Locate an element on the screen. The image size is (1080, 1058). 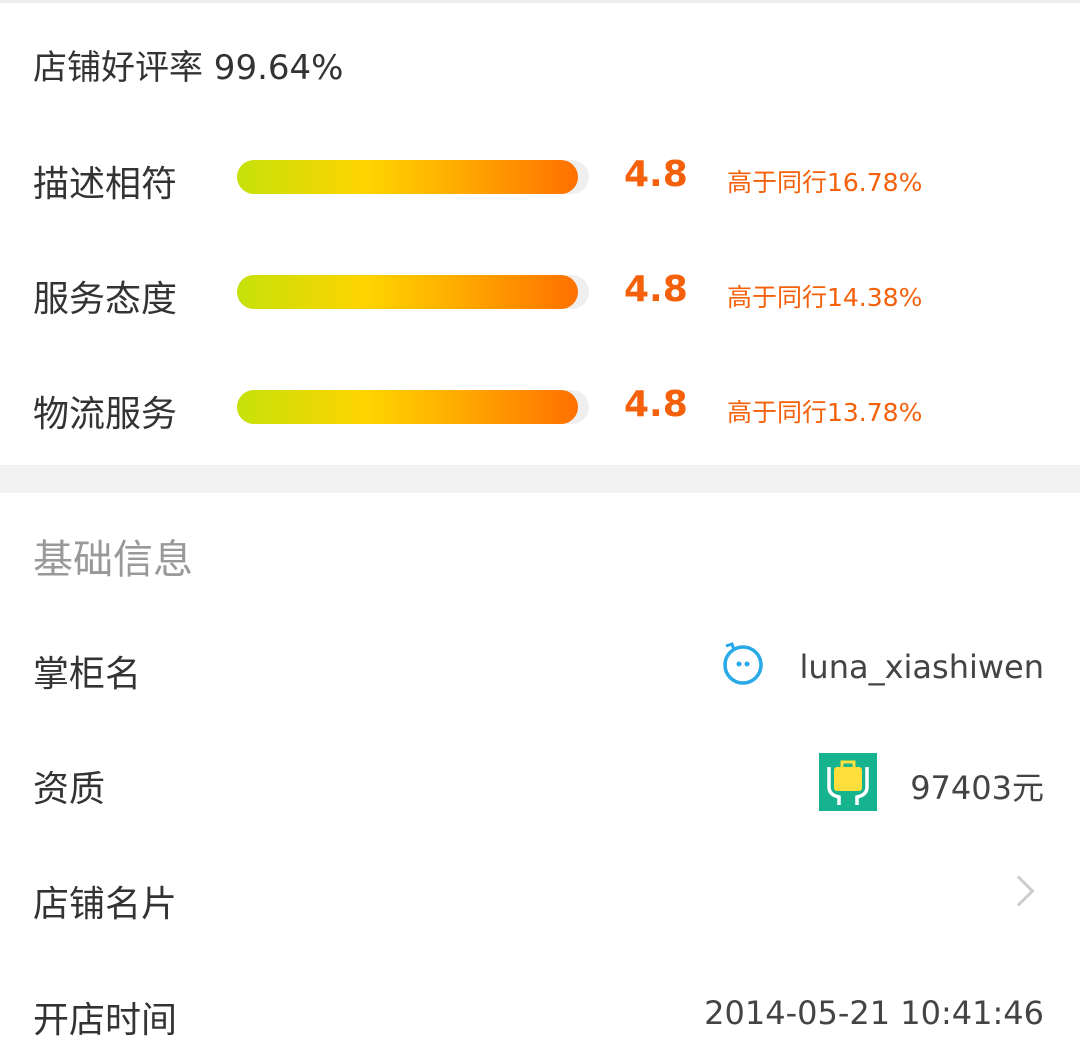
rating-label: 服务态度 is located at coordinates (105, 299).